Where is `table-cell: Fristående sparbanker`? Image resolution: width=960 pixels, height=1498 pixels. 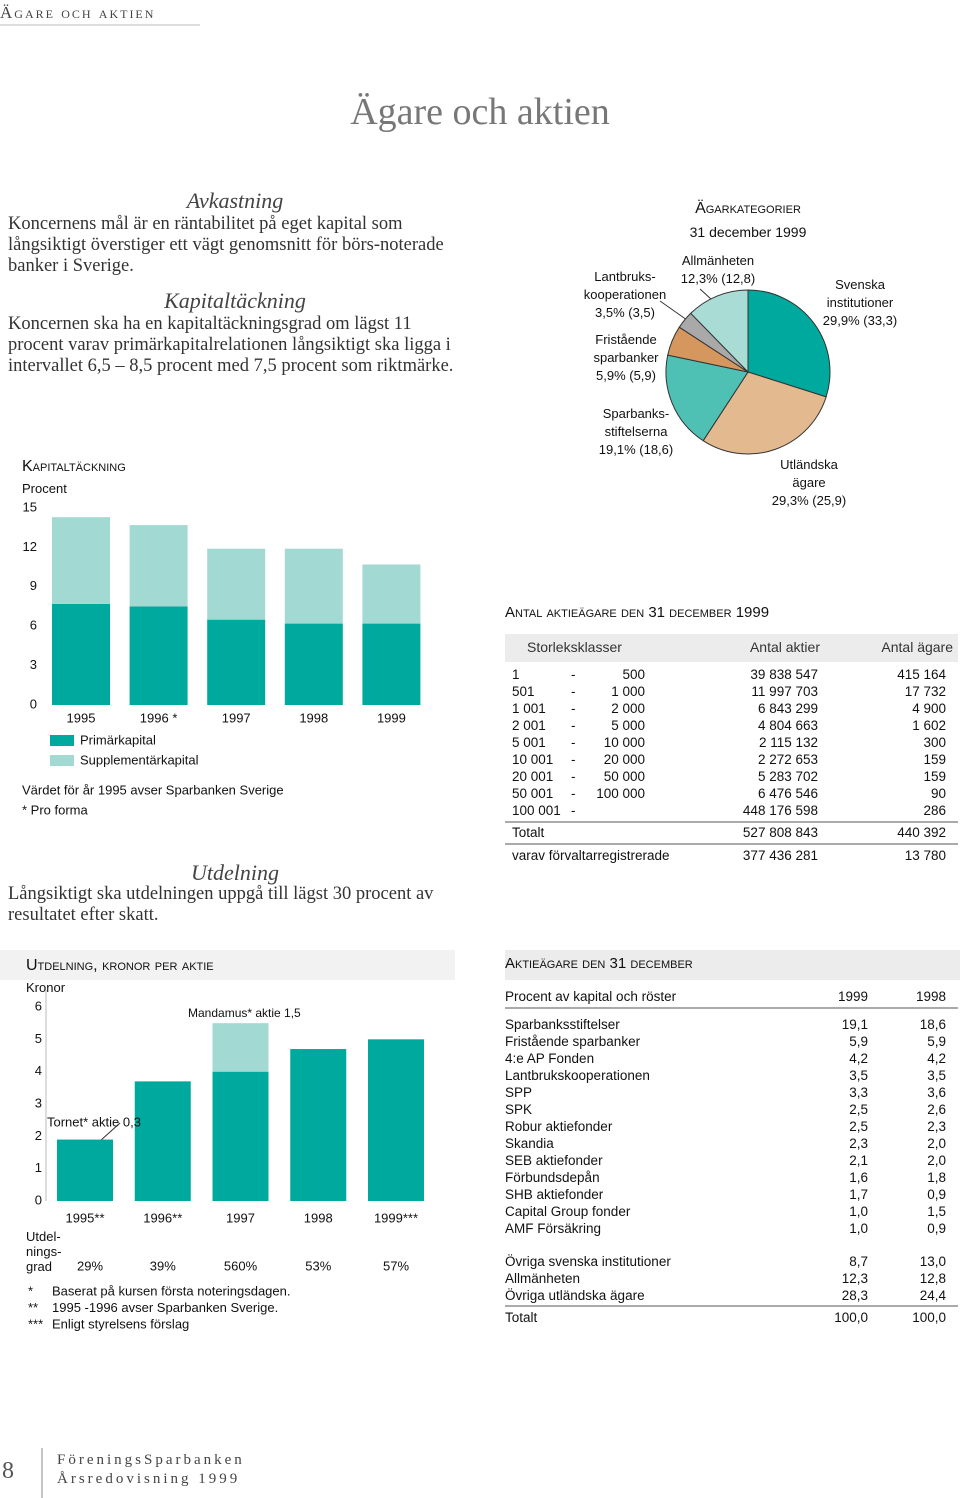
table-cell: Fristående sparbanker is located at coordinates (573, 1041).